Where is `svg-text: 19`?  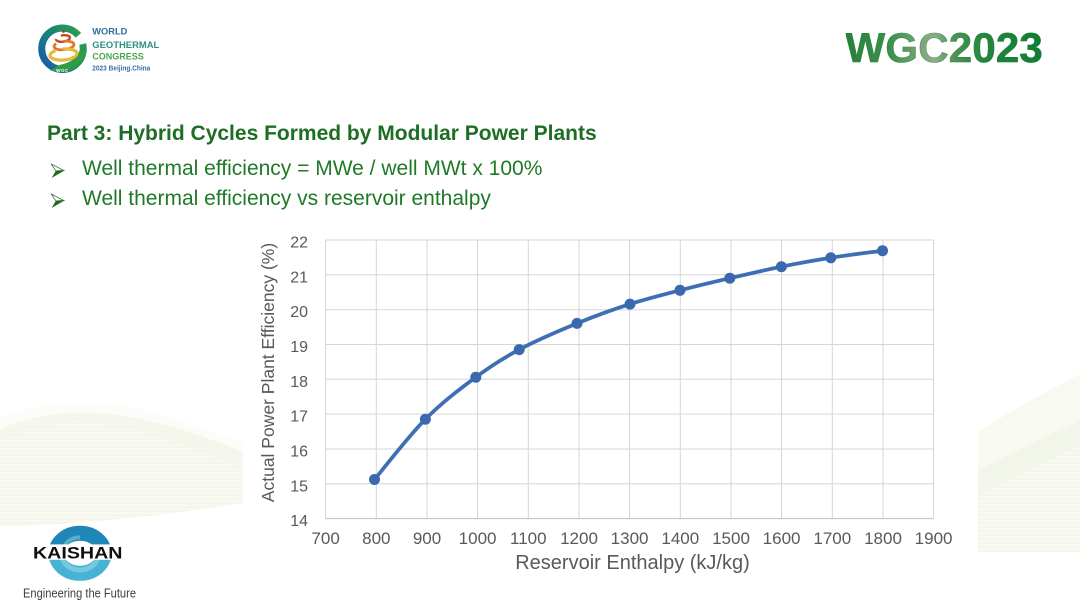
svg-text: 19 is located at coordinates (299, 347).